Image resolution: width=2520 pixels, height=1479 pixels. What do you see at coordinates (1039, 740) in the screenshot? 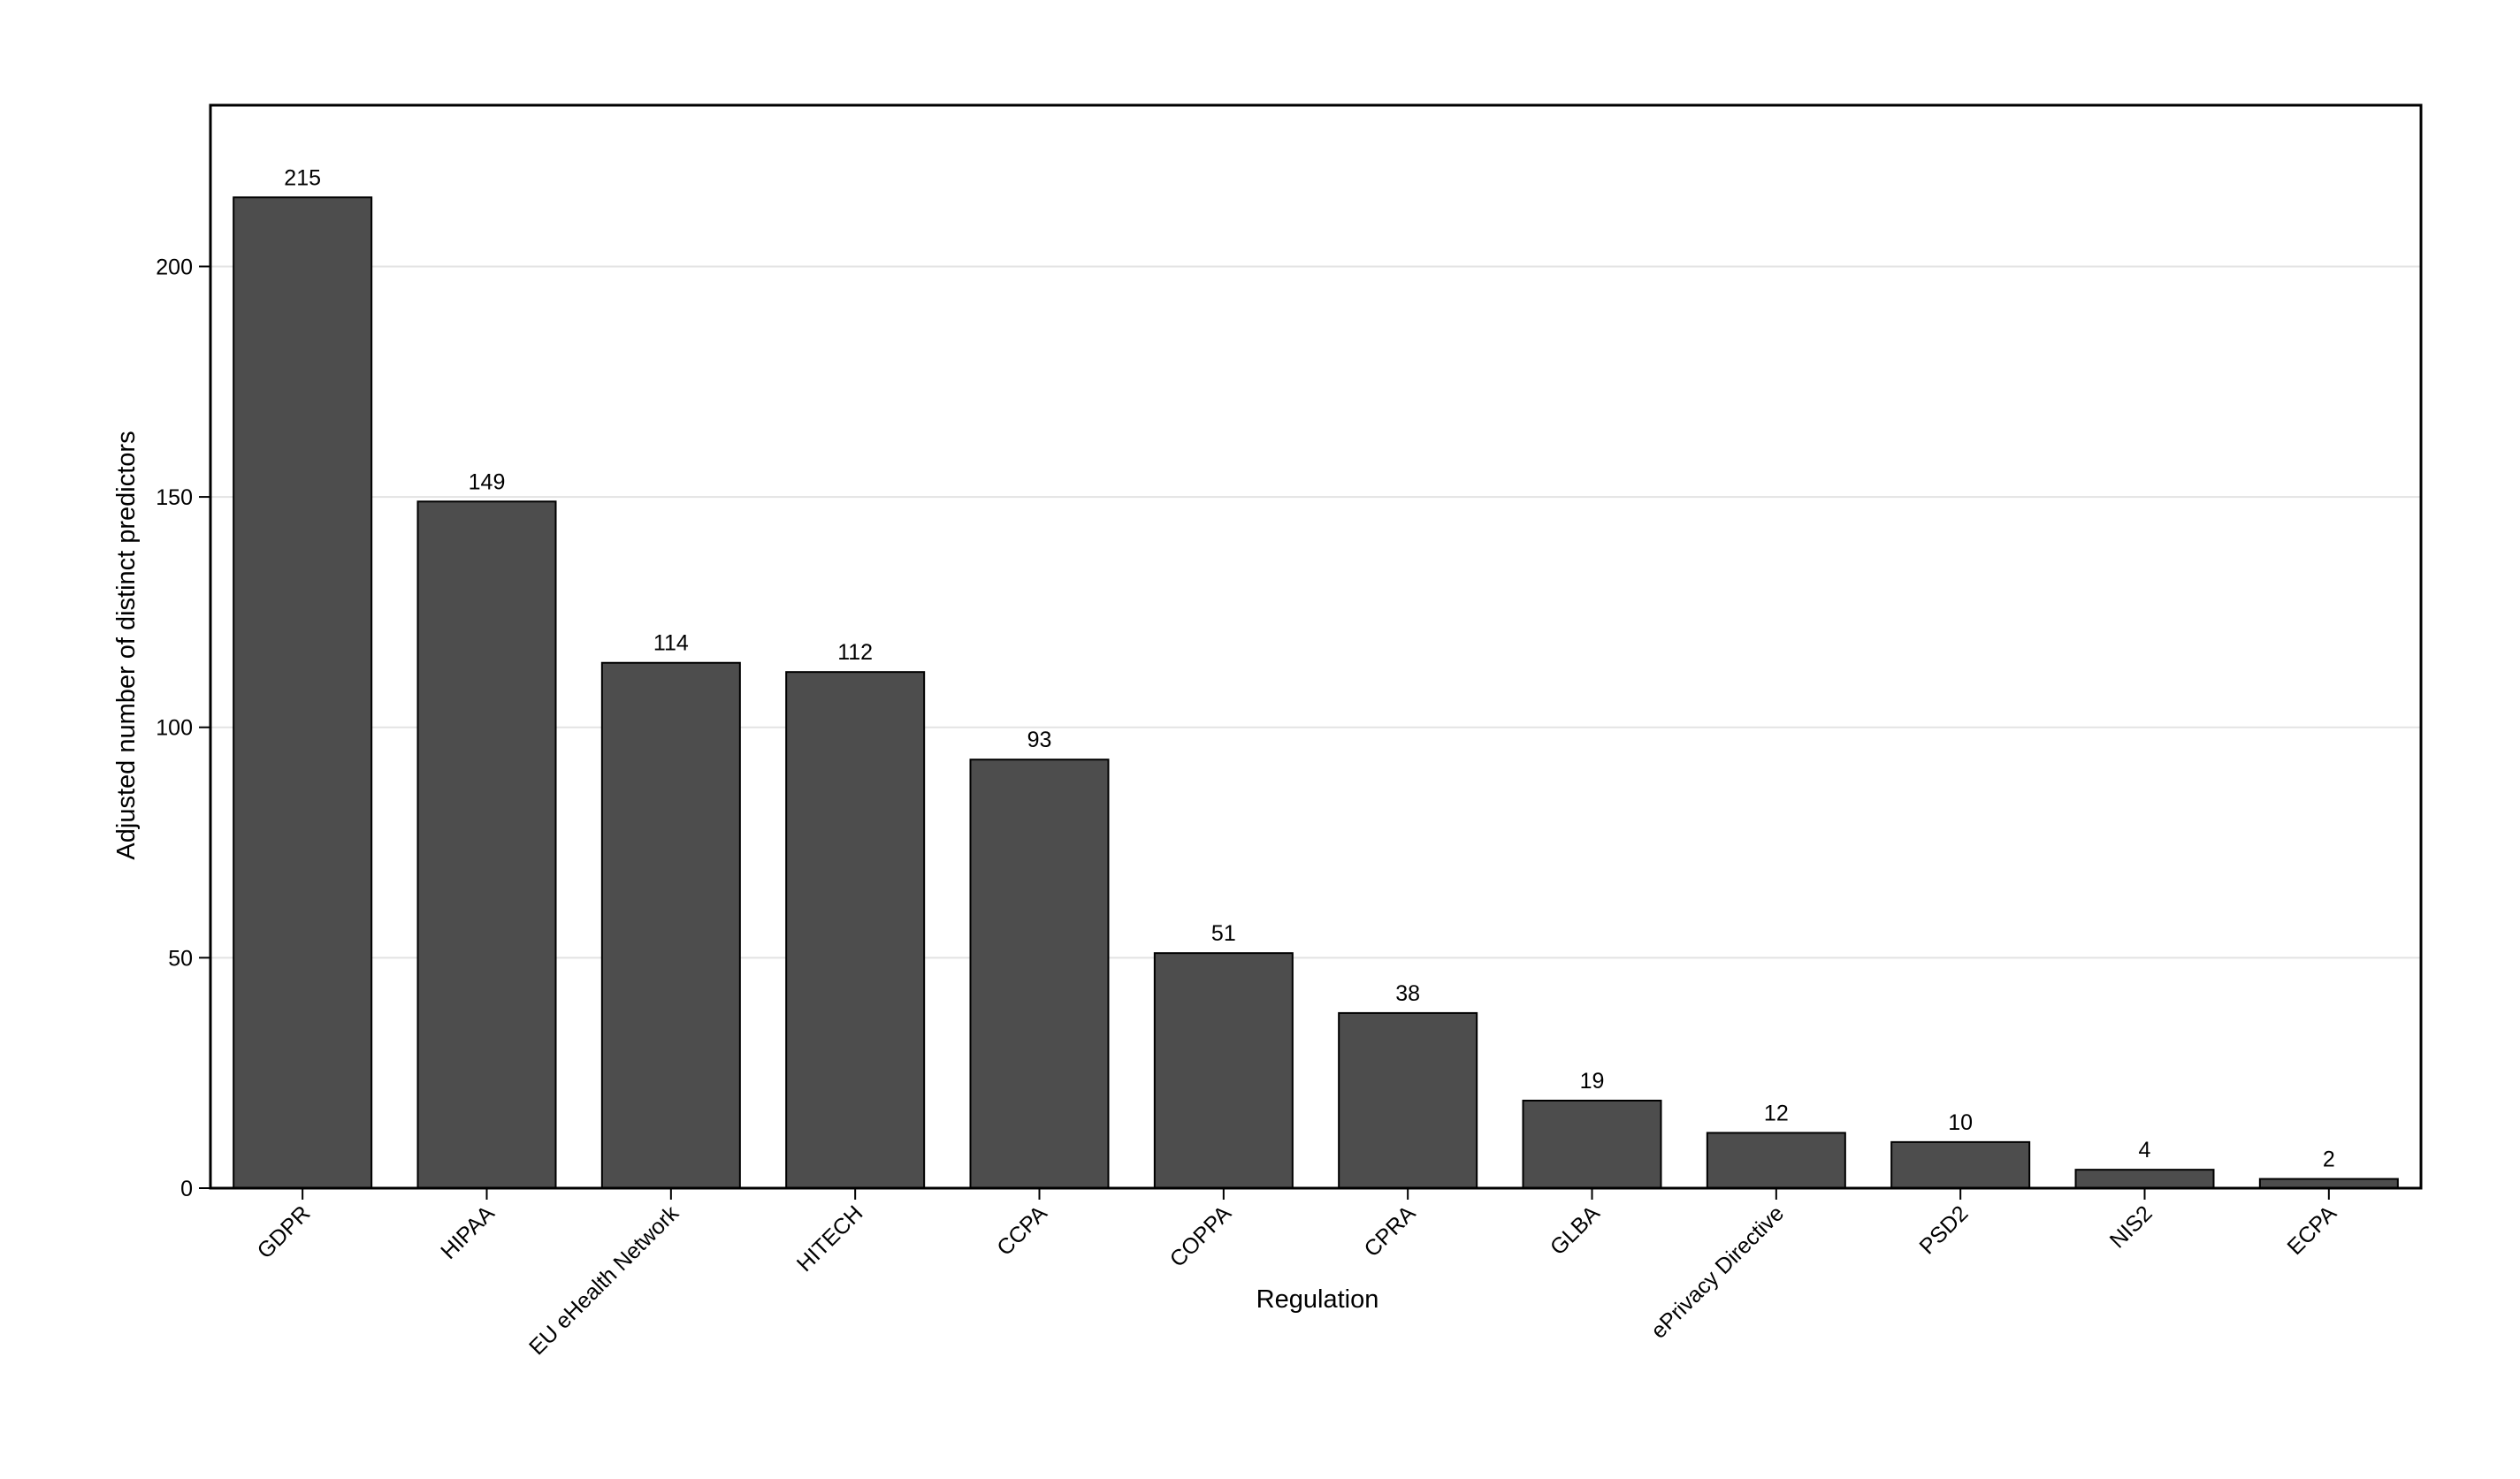
I see `data-label: 93` at bounding box center [1039, 740].